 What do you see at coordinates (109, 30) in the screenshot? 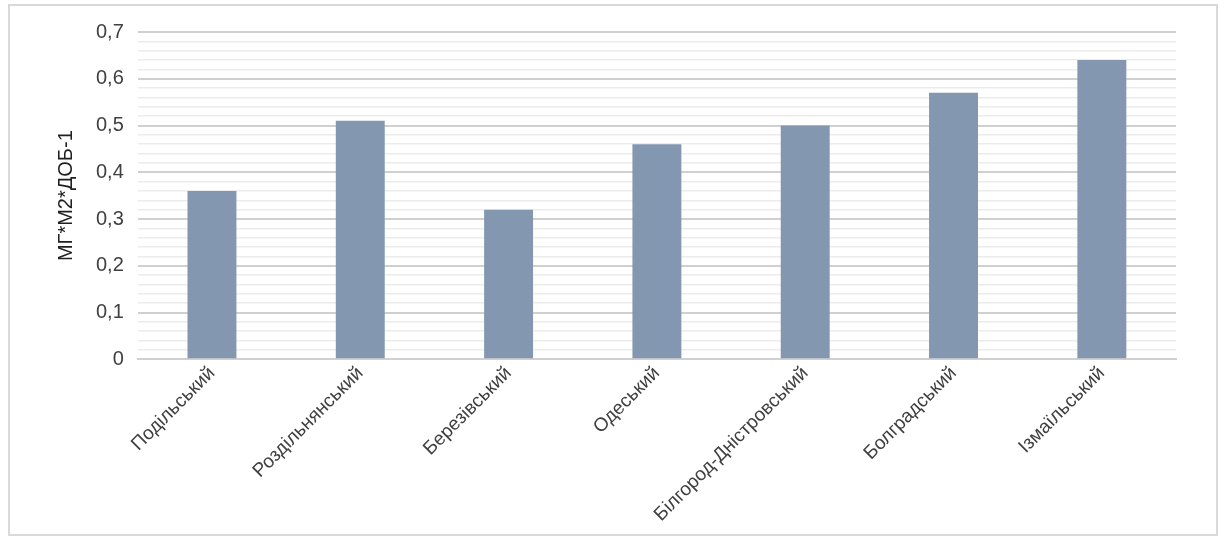
I see `y-tick-label: 0,7` at bounding box center [109, 30].